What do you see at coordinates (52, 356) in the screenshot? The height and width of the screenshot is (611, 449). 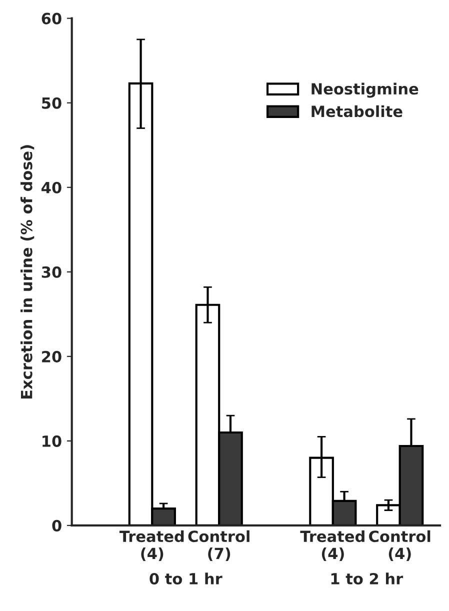 I see `y-tick-label: 20` at bounding box center [52, 356].